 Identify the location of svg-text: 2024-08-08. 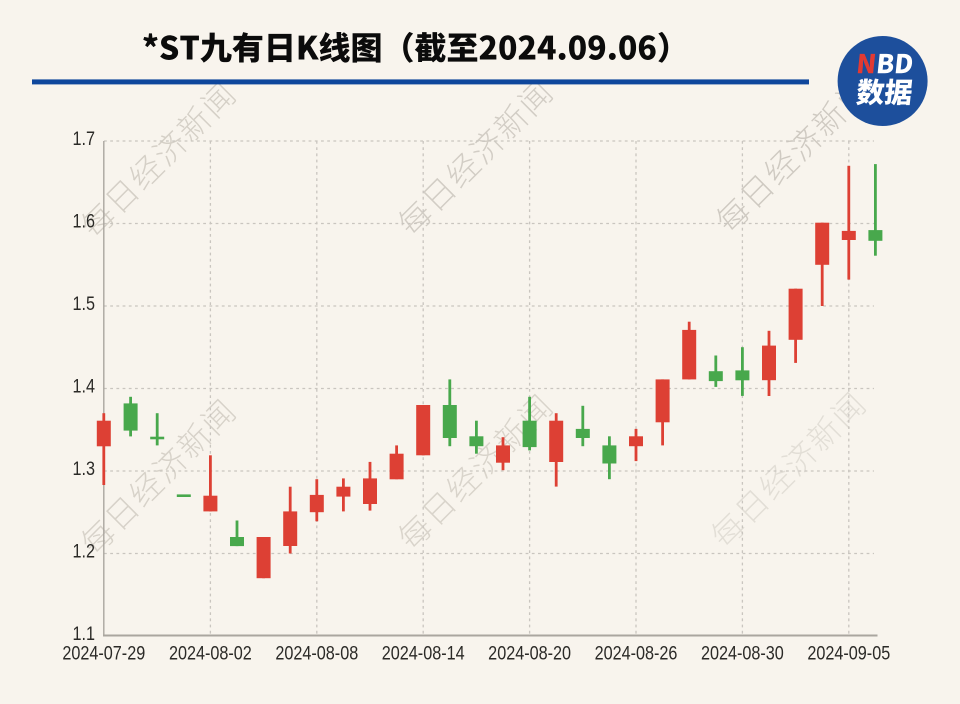
(316, 653).